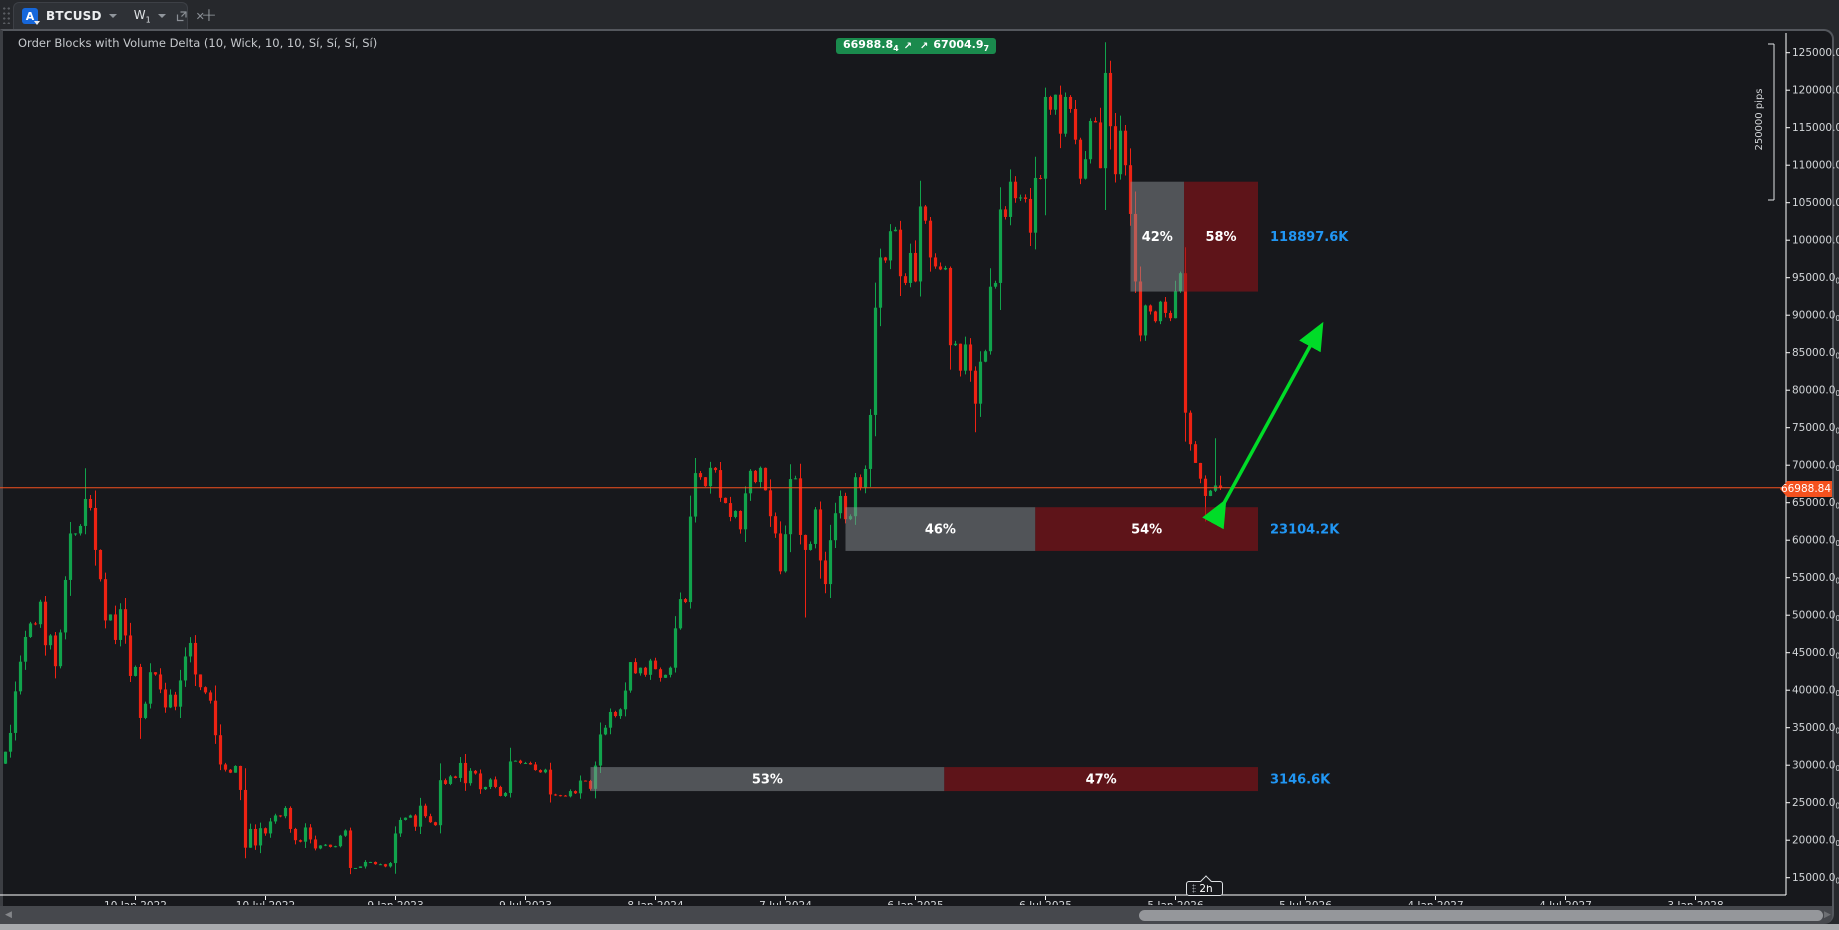 Image resolution: width=1839 pixels, height=930 pixels. I want to click on close-tab-icon: ✕, so click(200, 16).